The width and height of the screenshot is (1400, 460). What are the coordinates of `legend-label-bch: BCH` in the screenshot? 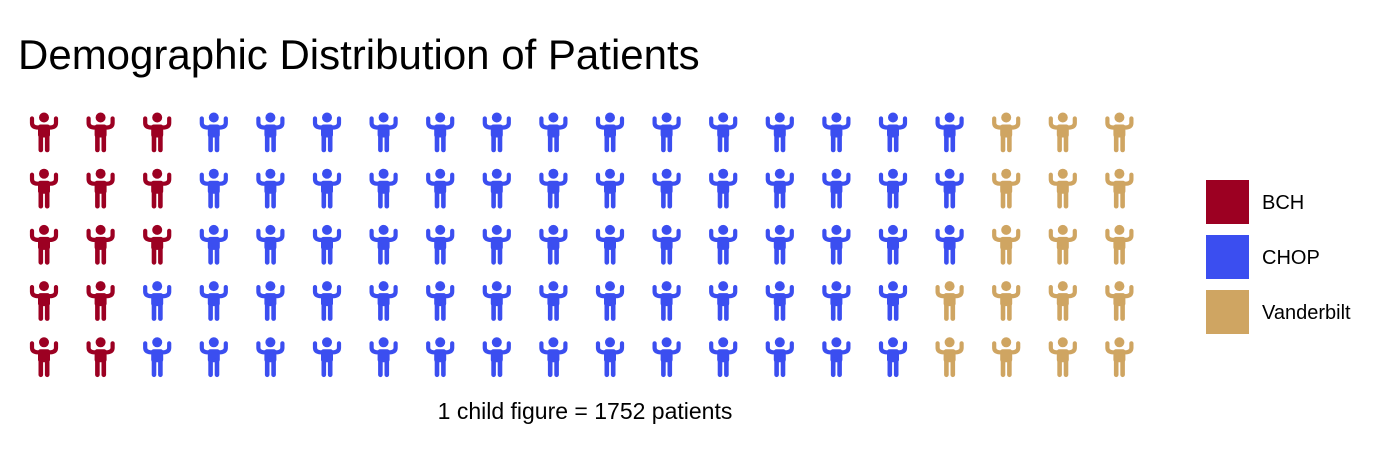 It's located at (1283, 203).